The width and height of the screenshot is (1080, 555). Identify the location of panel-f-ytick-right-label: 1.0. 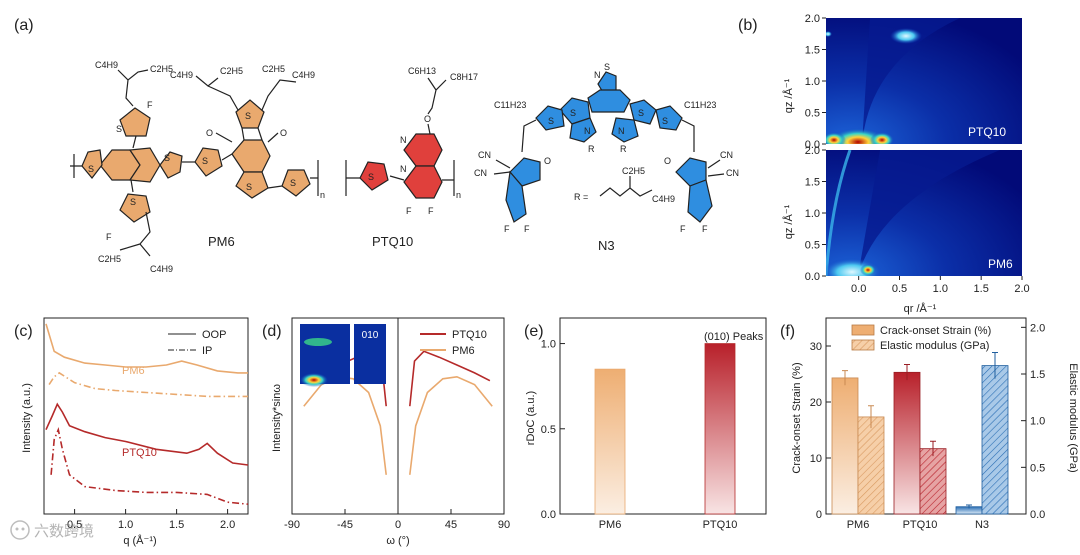
(1037, 422).